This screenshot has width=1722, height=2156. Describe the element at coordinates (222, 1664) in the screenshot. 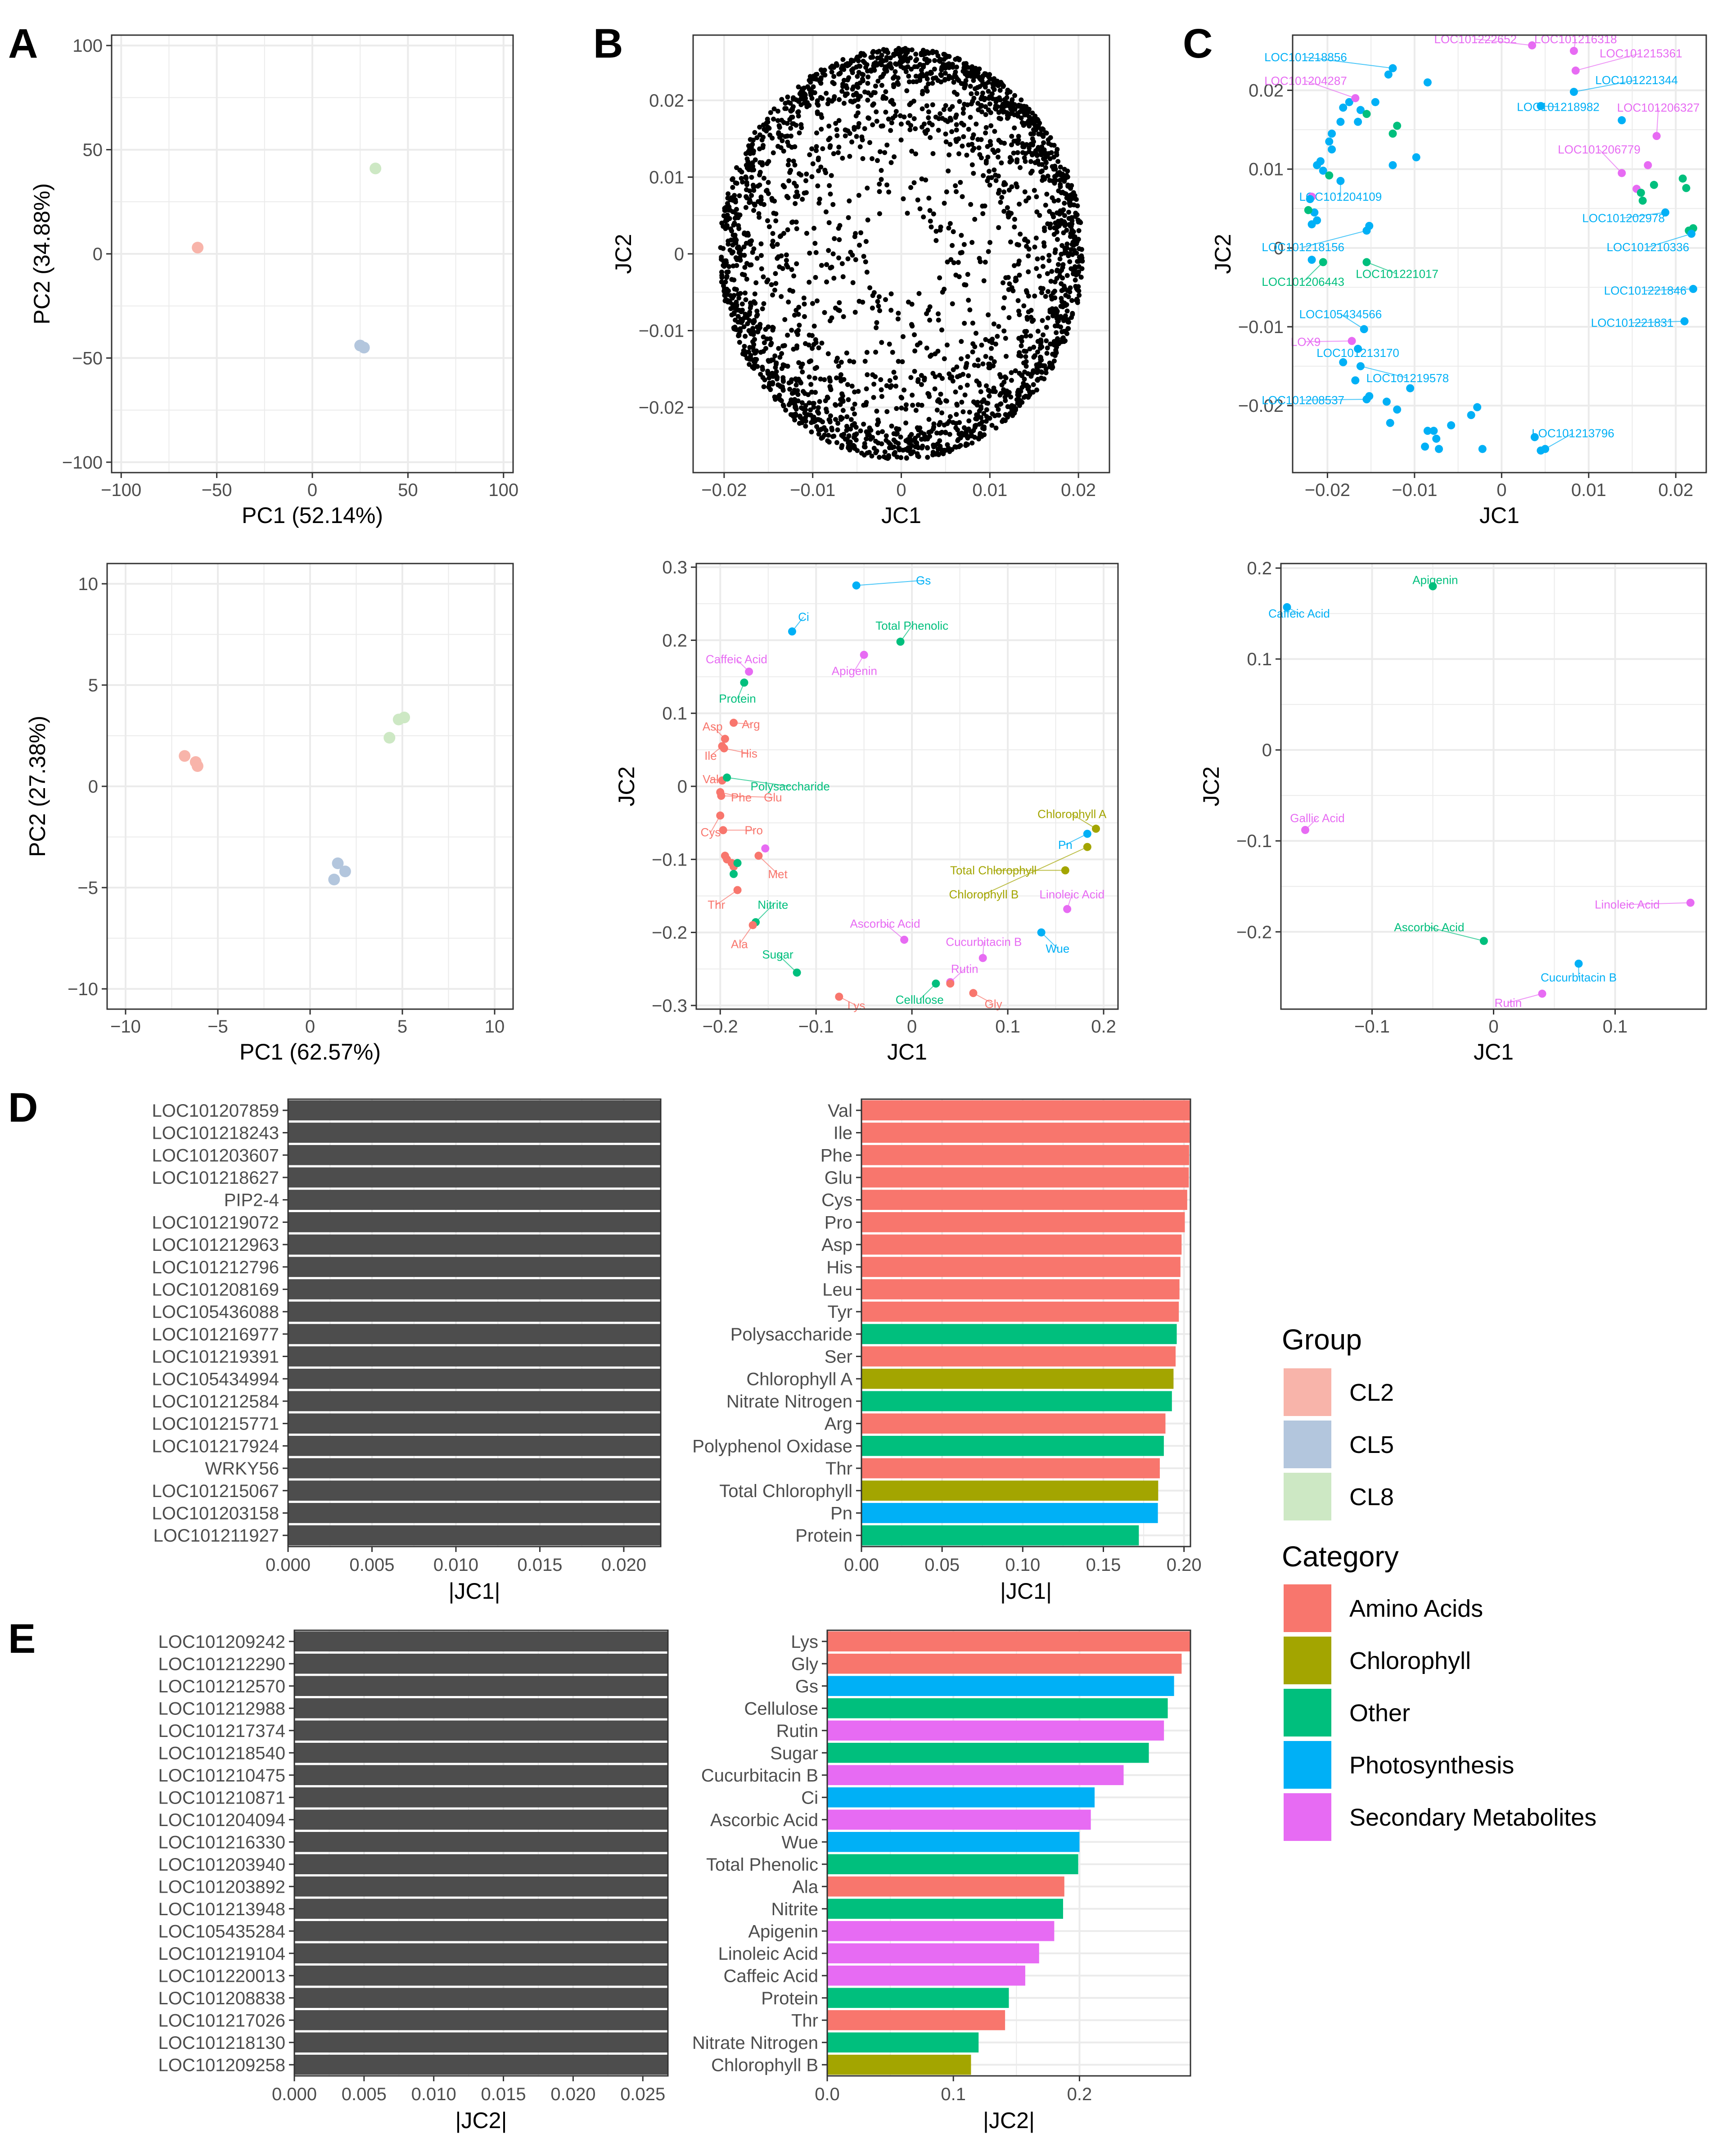

I see `category-label: LOC101212290` at that location.